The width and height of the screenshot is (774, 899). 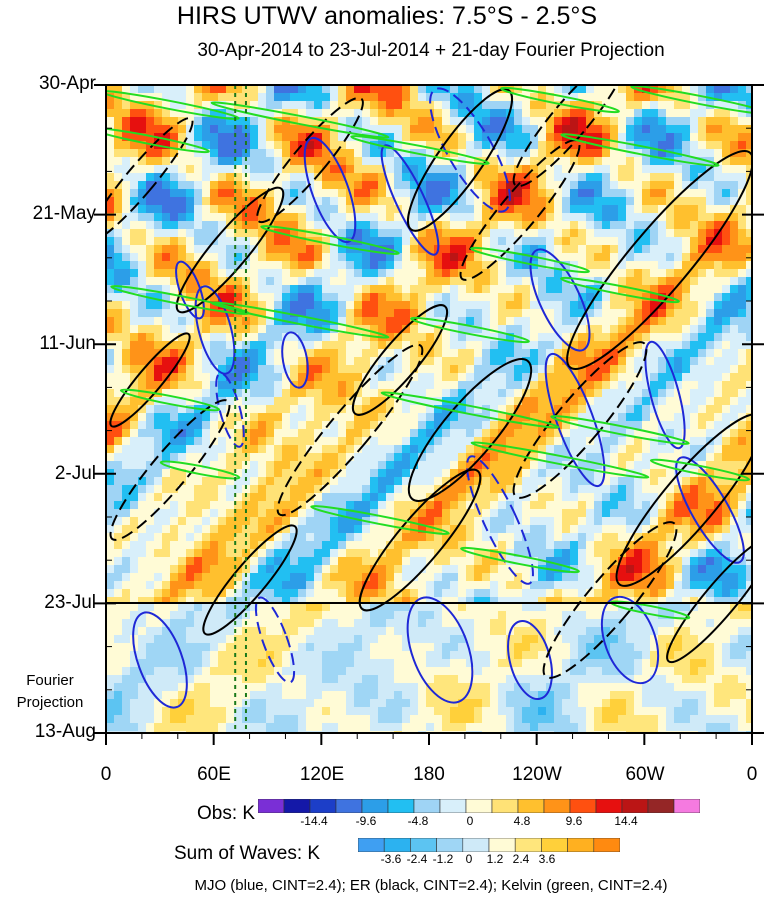 What do you see at coordinates (50, 702) in the screenshot?
I see `fourier-label-line2: Projection` at bounding box center [50, 702].